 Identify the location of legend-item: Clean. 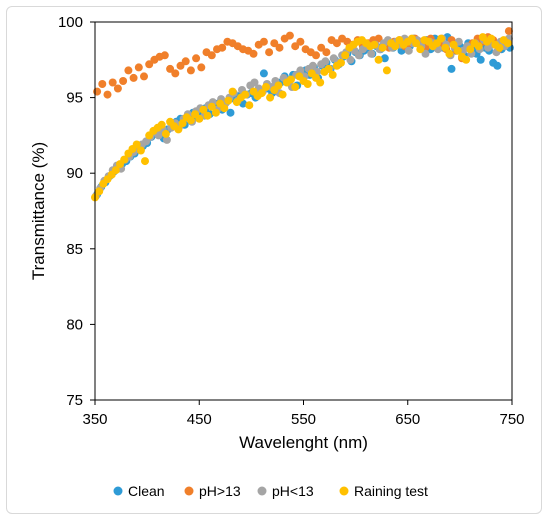
(139, 491).